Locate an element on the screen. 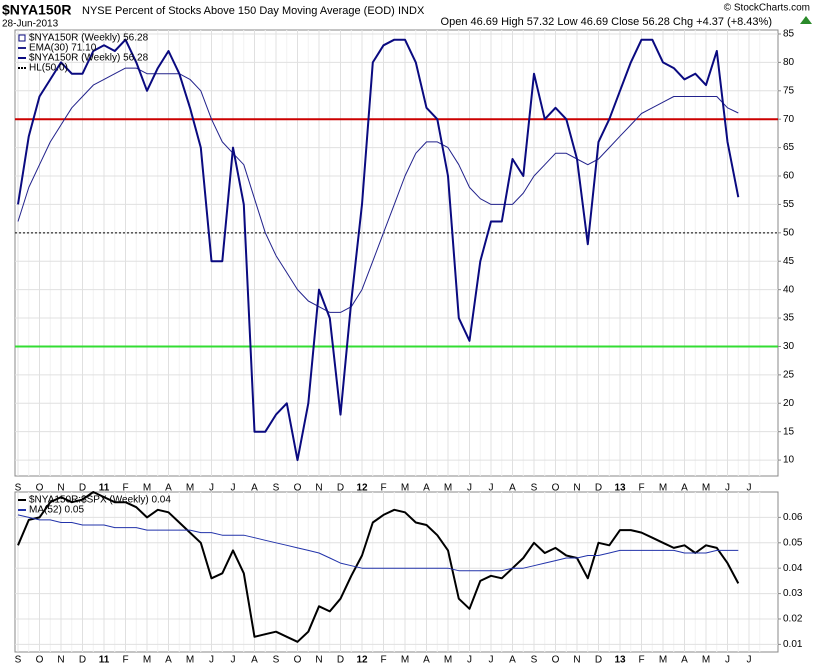 The height and width of the screenshot is (668, 820). y-tick-label: 0.05 is located at coordinates (793, 542).